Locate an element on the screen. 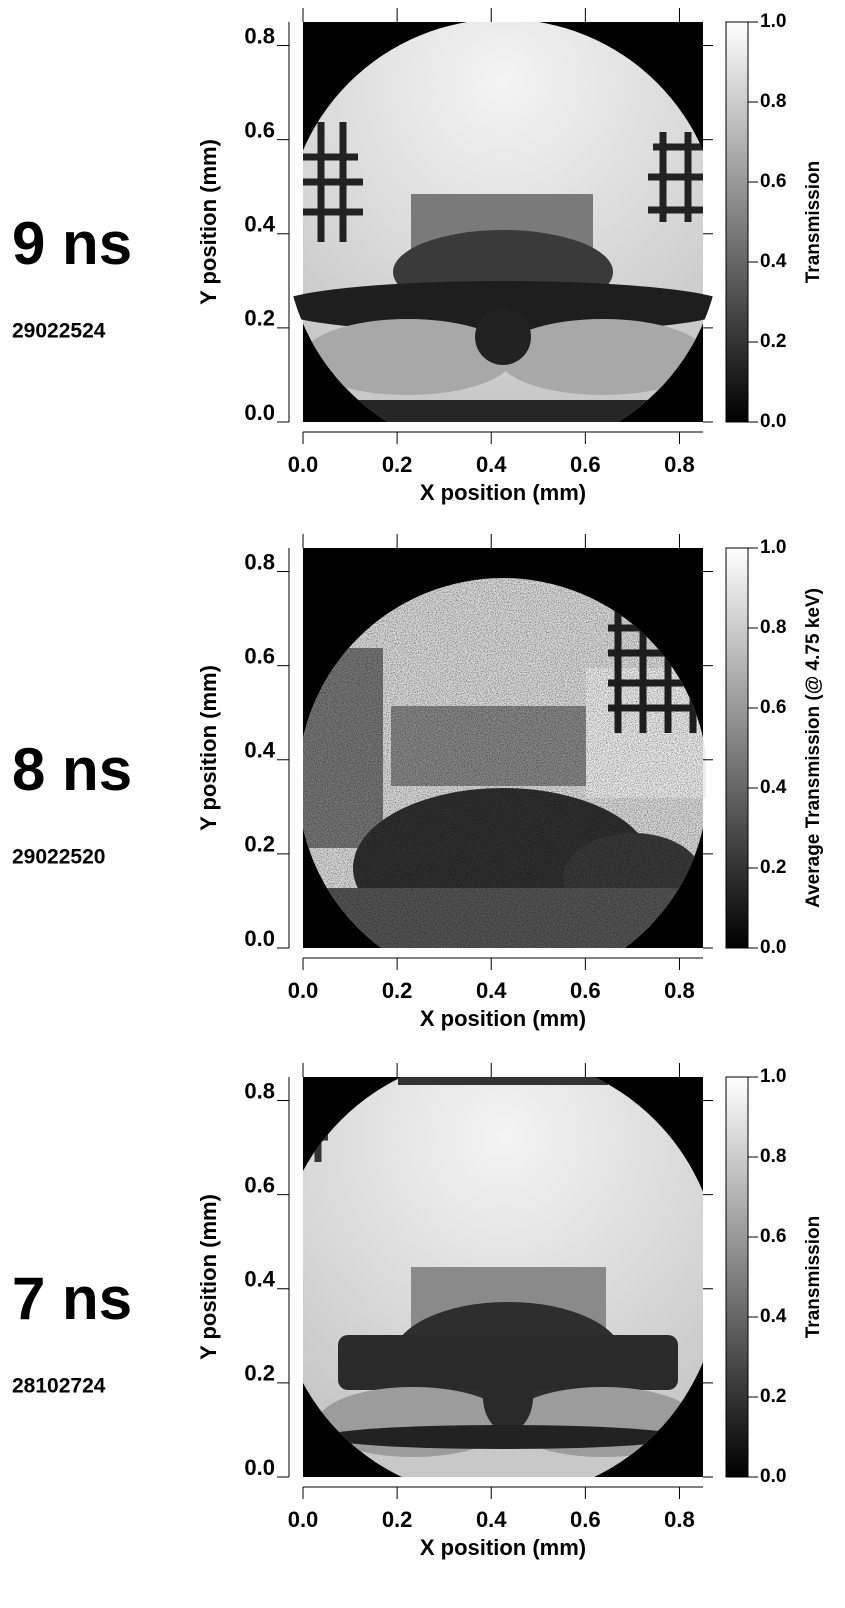 The width and height of the screenshot is (845, 1608). panel-title: 9 ns is located at coordinates (72, 243).